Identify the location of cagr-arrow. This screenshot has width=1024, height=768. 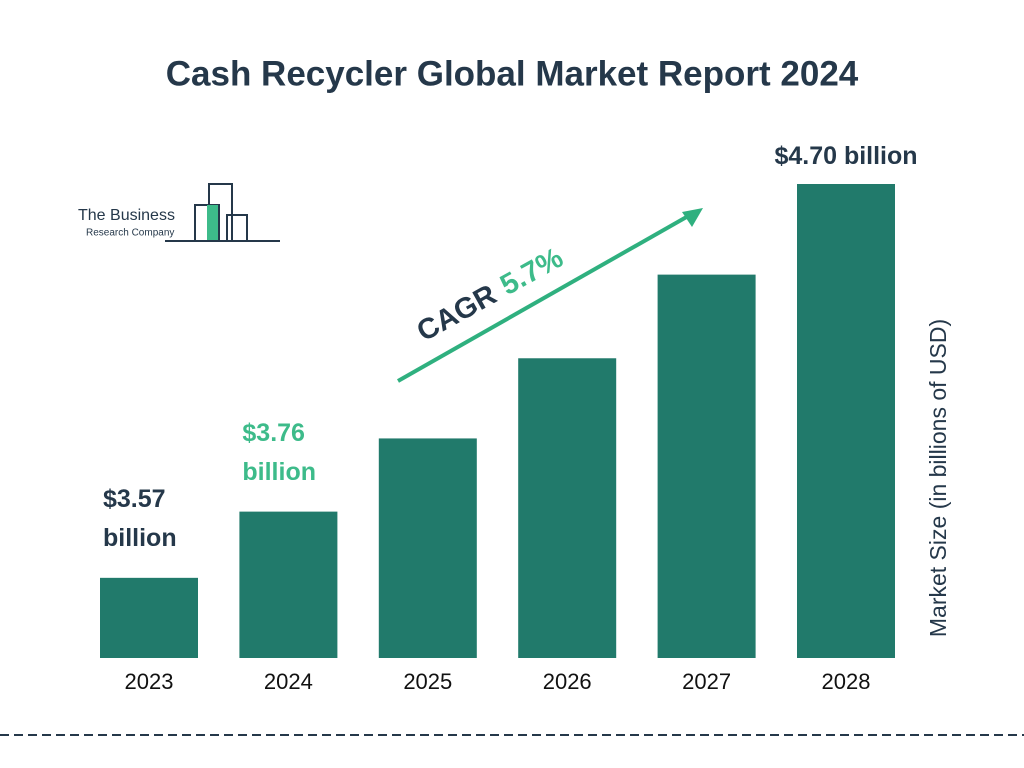
(544, 298).